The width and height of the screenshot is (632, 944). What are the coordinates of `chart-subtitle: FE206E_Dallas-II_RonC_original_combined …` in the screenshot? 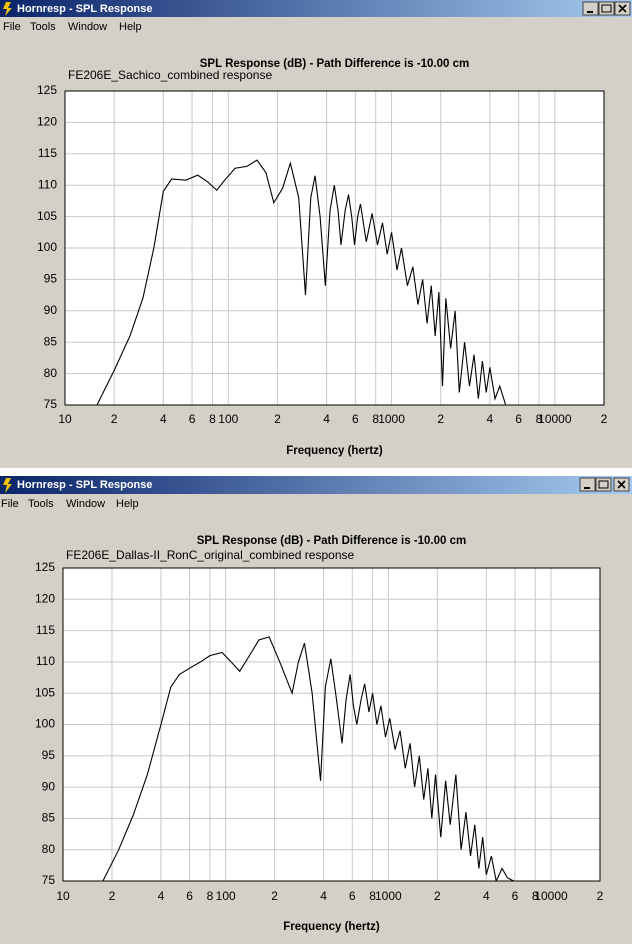 It's located at (210, 555).